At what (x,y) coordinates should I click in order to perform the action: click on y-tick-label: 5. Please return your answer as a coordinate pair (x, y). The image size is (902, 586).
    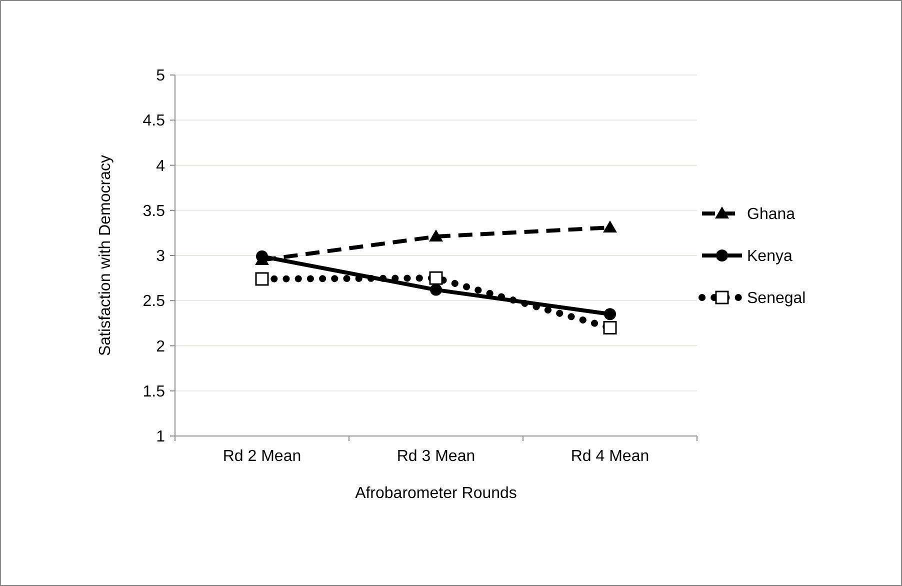
    Looking at the image, I should click on (161, 76).